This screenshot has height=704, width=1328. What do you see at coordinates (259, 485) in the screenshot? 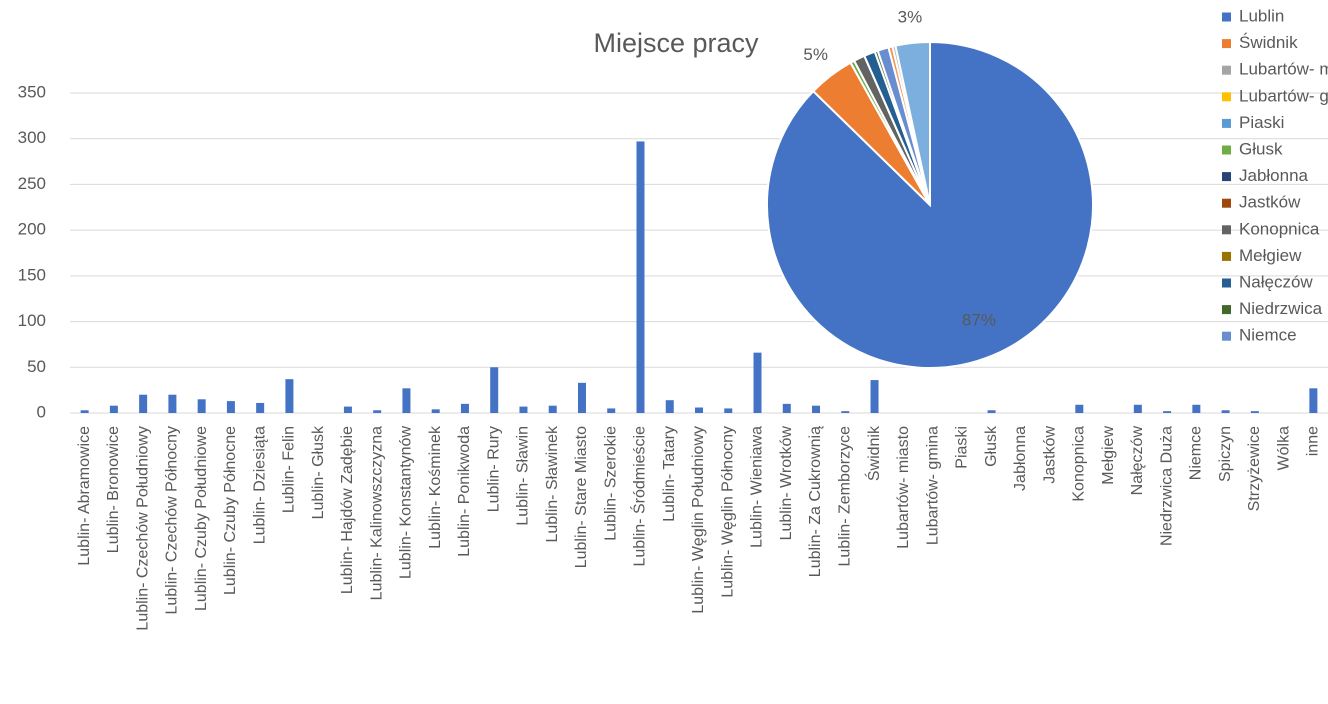
I see `x-tick-label: Lublin- Dziesiąta` at bounding box center [259, 485].